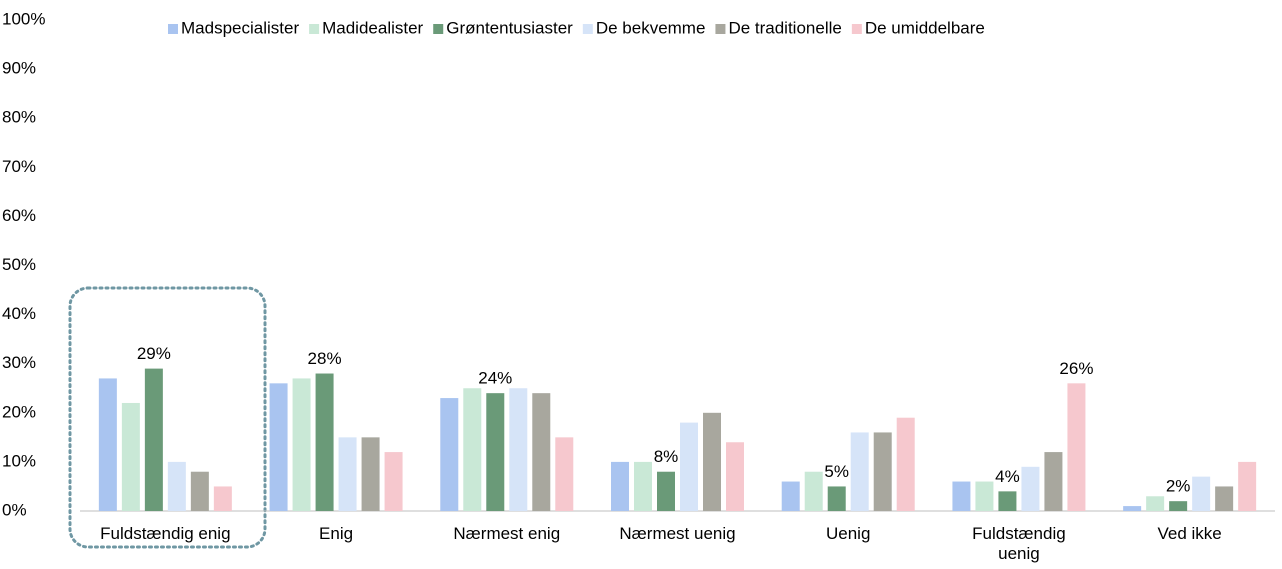 The image size is (1282, 569). What do you see at coordinates (19, 411) in the screenshot?
I see `y-tick-label: 20%` at bounding box center [19, 411].